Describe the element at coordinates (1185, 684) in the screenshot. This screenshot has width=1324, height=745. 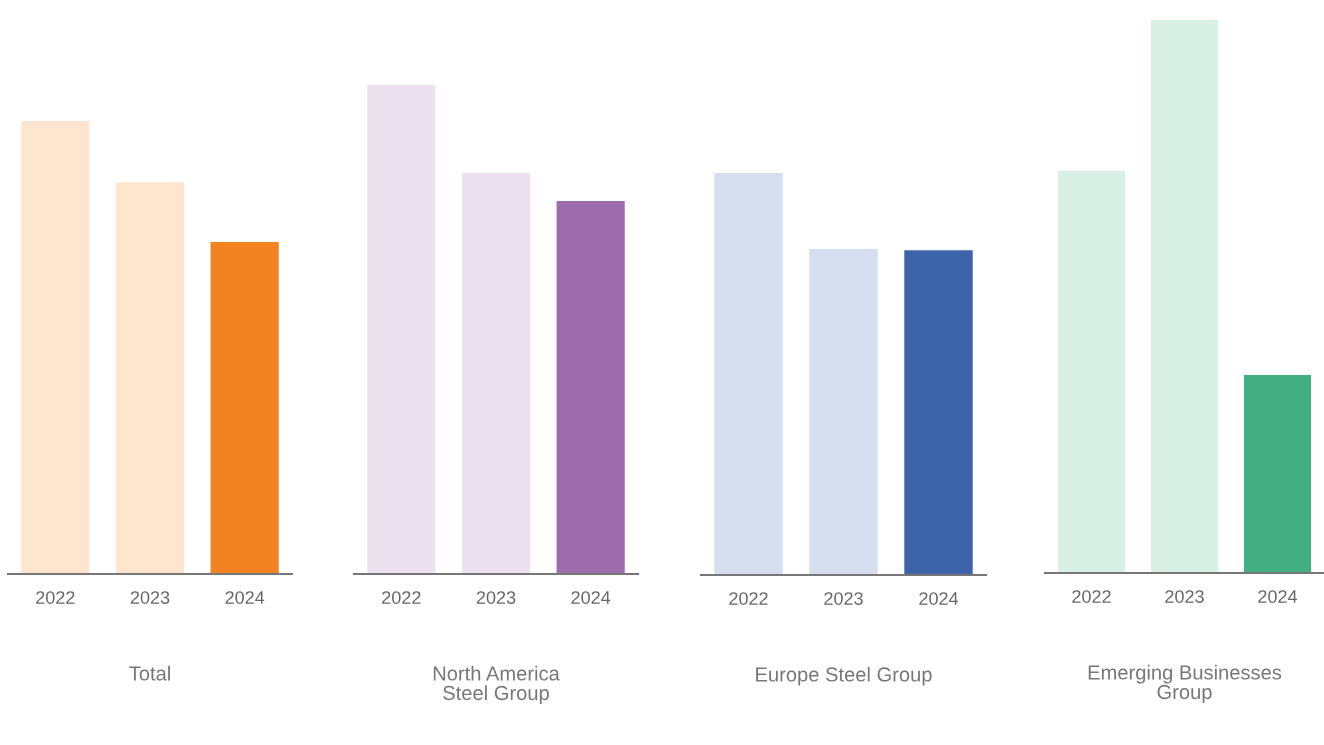
I see `x-axis-title: Emerging Businesses Group` at that location.